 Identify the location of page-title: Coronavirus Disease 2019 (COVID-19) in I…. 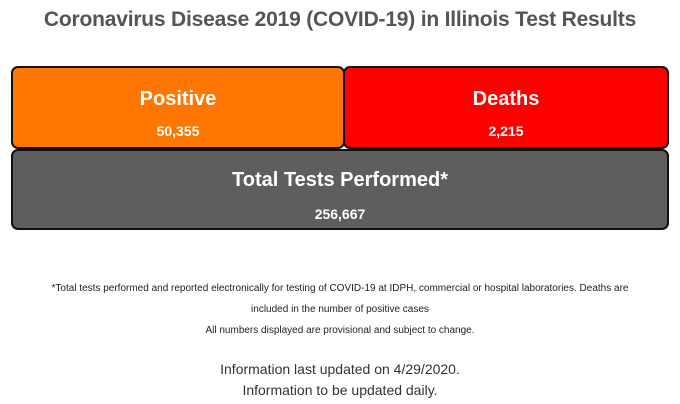
(340, 19).